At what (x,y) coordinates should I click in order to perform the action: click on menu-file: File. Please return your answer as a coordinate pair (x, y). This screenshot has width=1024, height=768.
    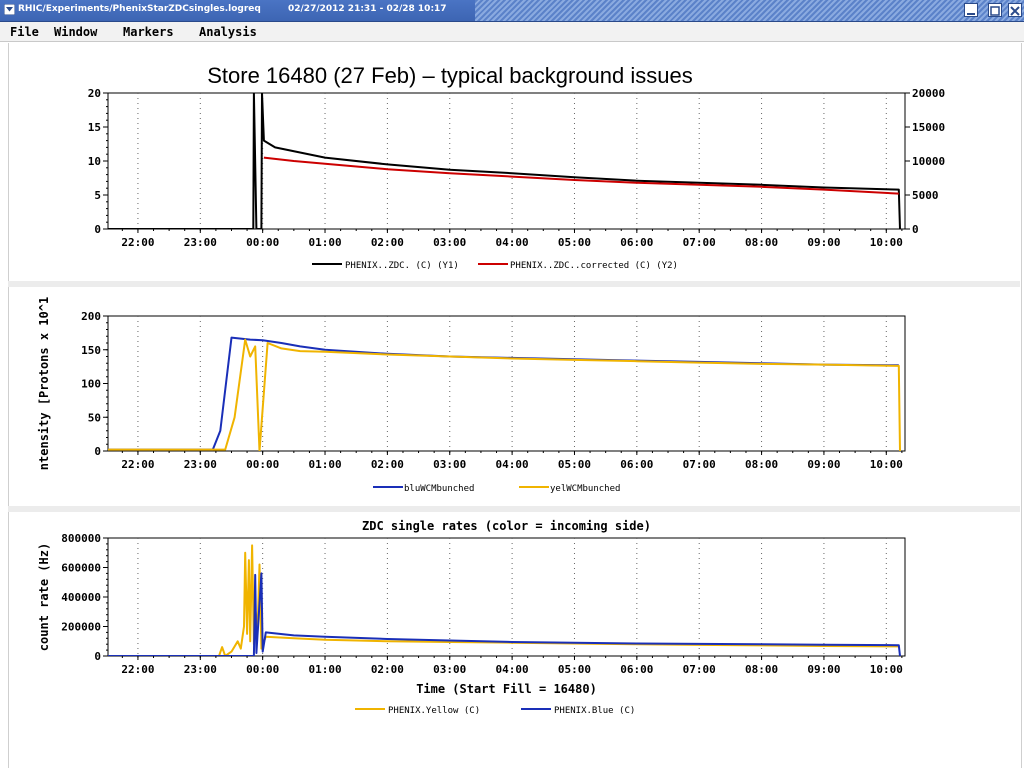
    Looking at the image, I should click on (24, 32).